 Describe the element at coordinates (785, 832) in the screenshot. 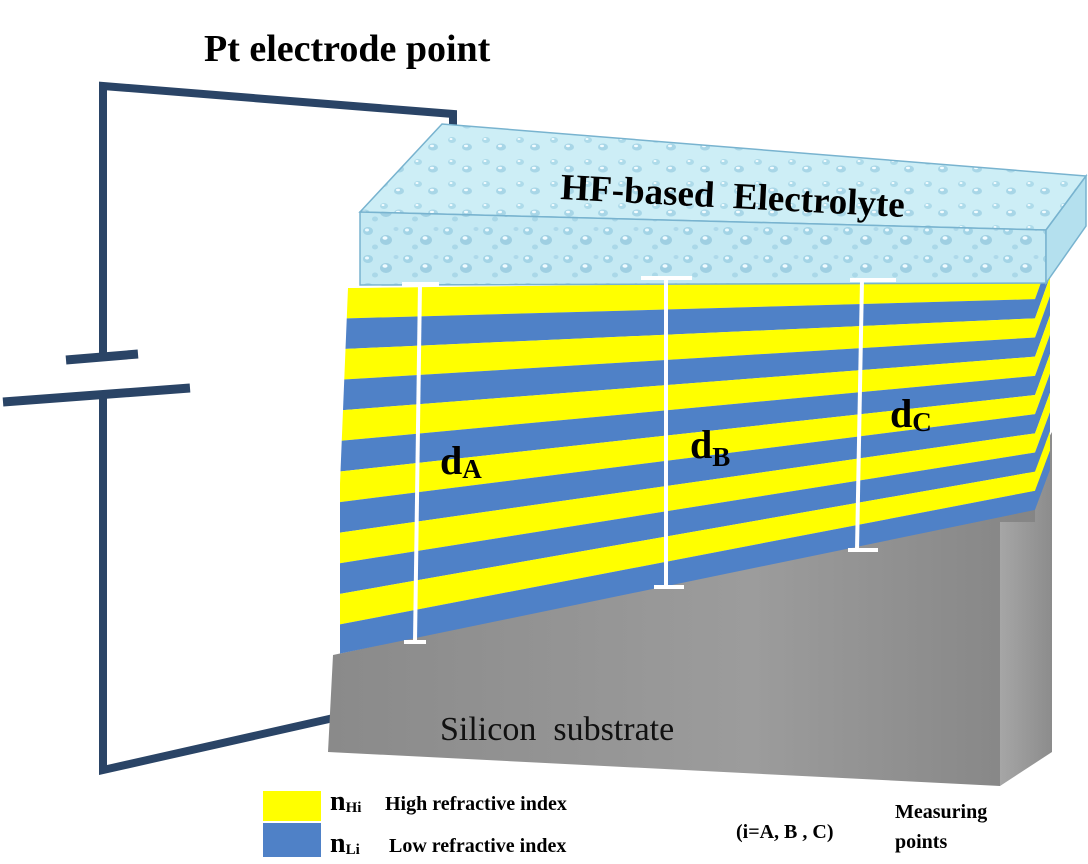

I see `index-note: (i=A, B , C)` at that location.